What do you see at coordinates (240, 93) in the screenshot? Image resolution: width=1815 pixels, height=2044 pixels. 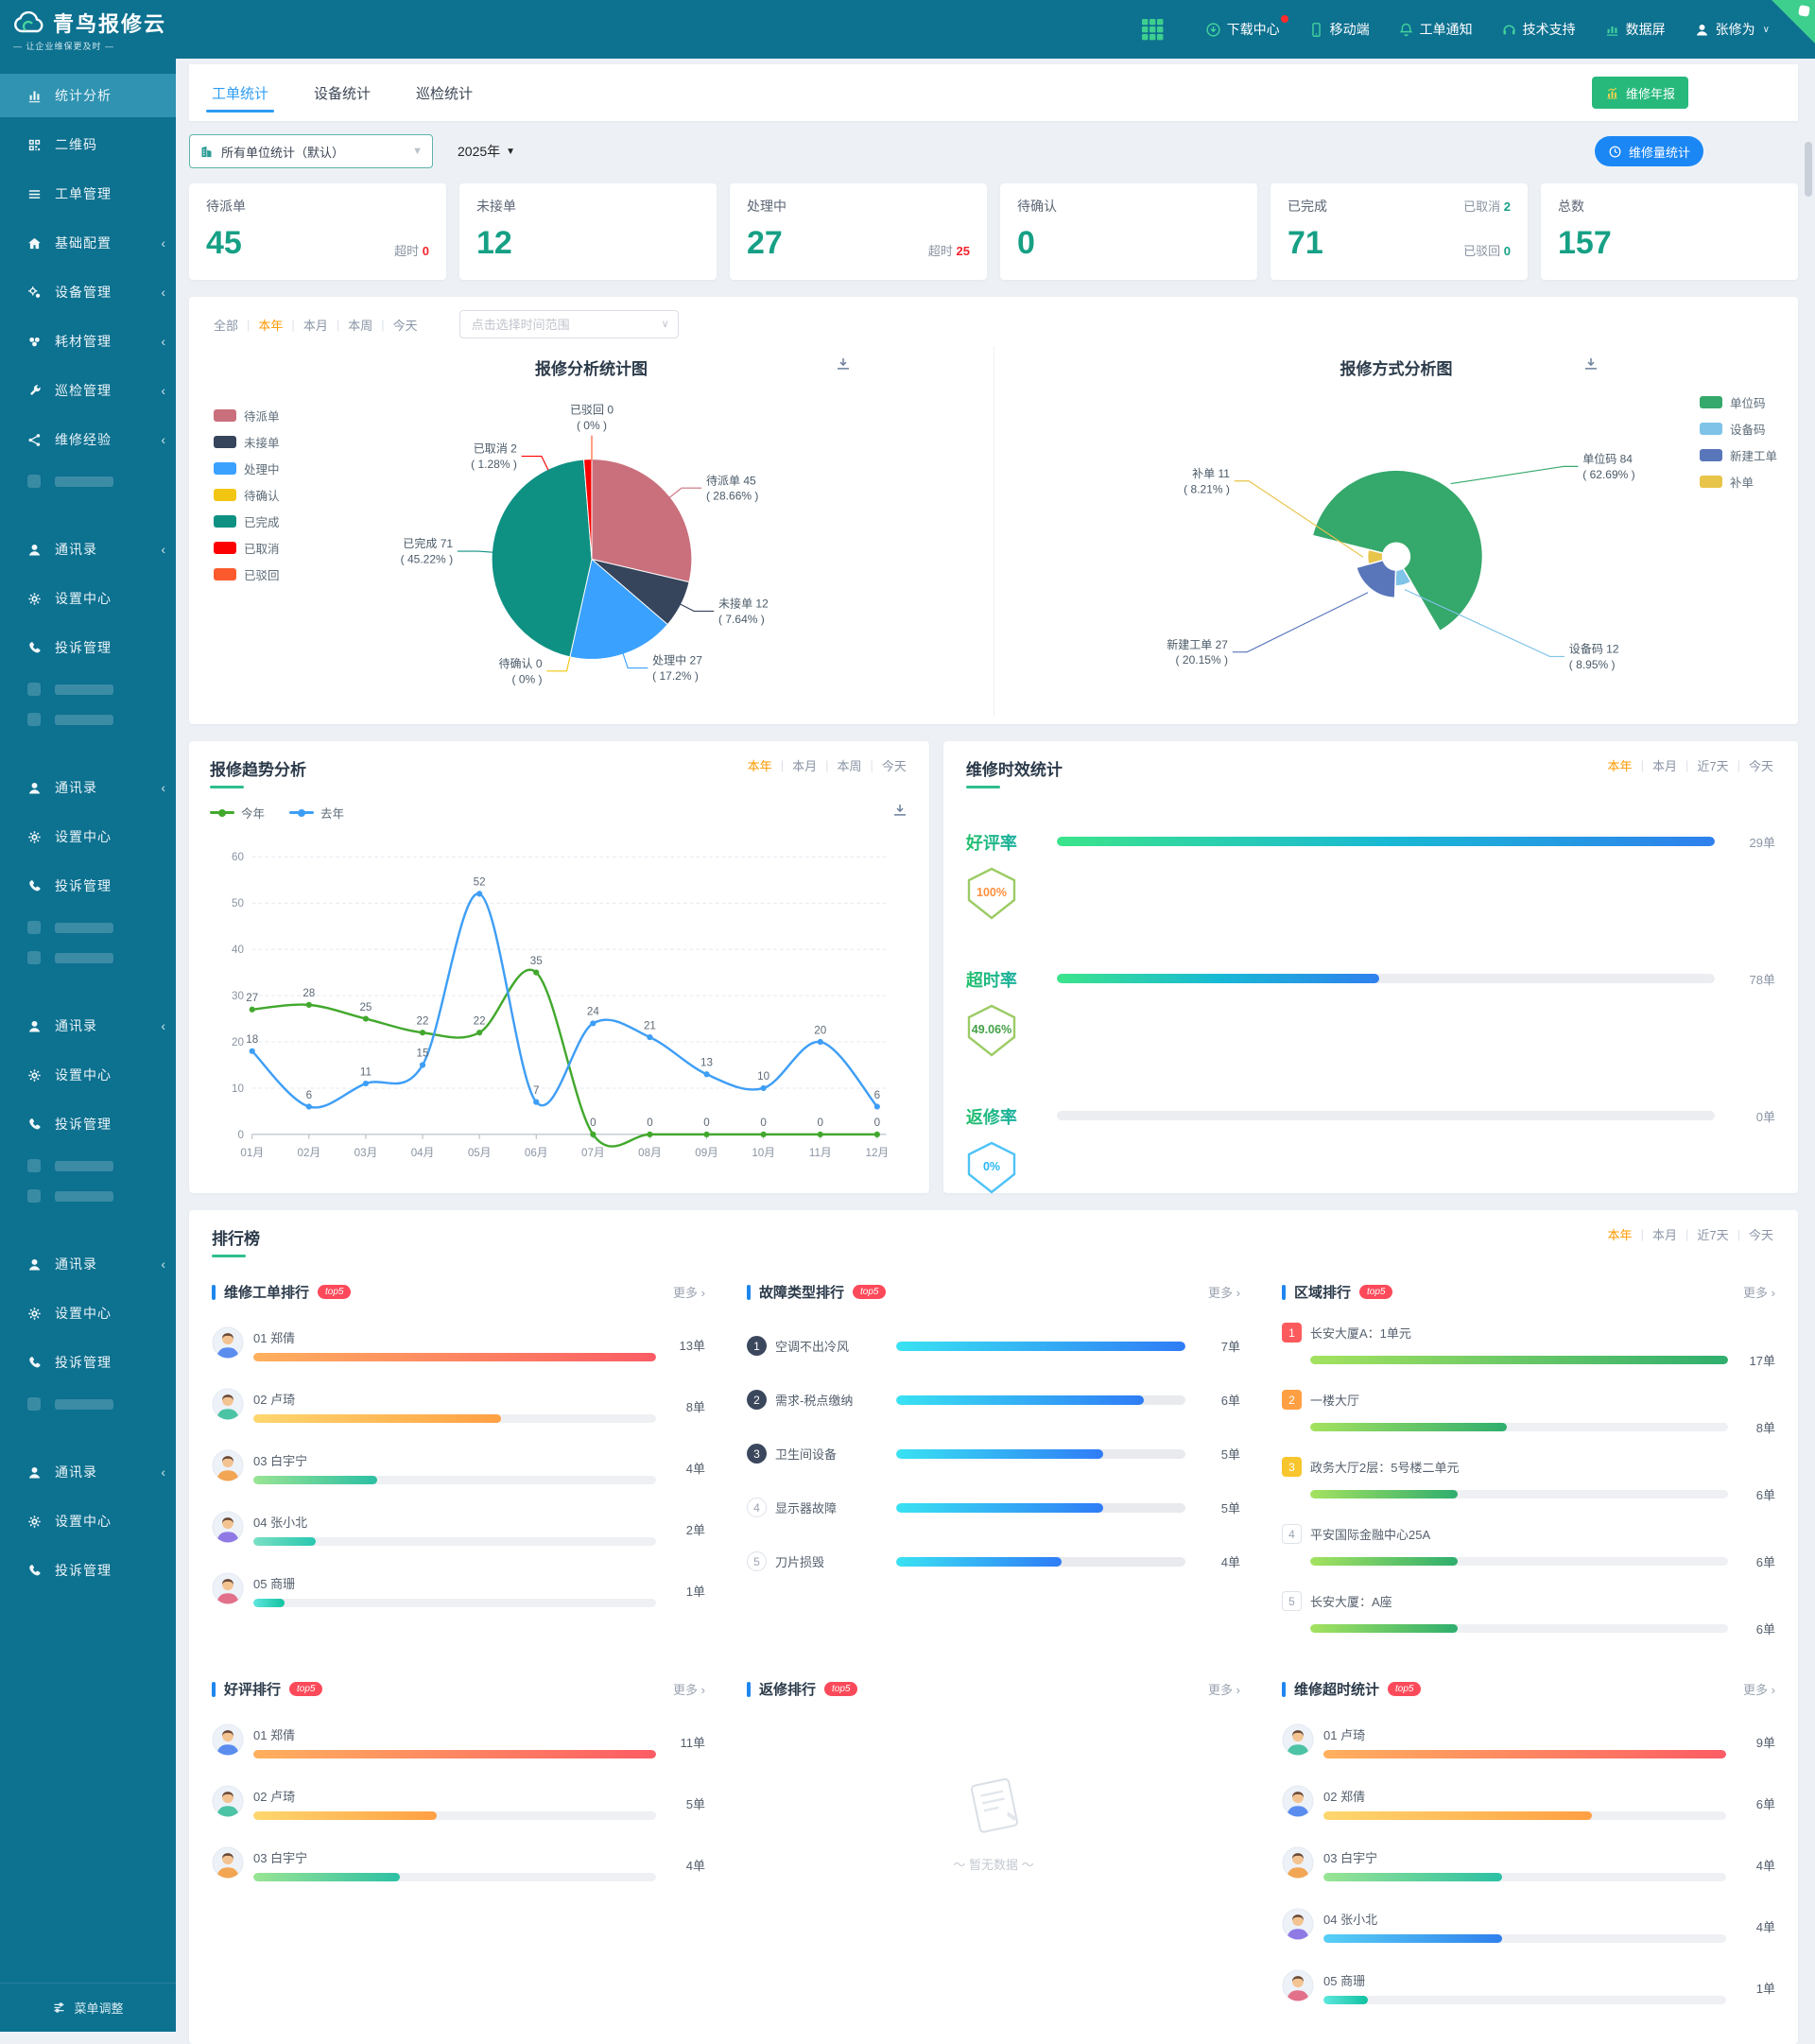 I see `tab-0: 工单统计` at bounding box center [240, 93].